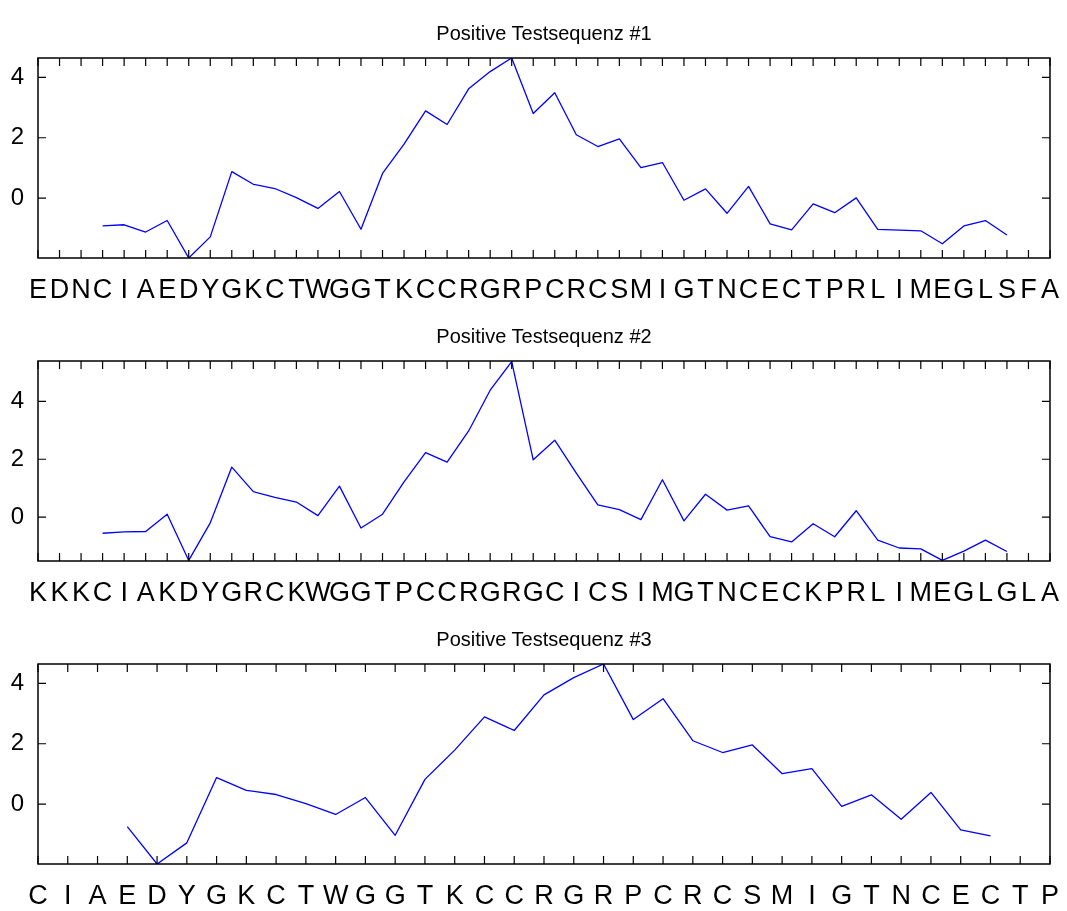  Describe the element at coordinates (1028, 288) in the screenshot. I see `x-tick-label: F` at that location.